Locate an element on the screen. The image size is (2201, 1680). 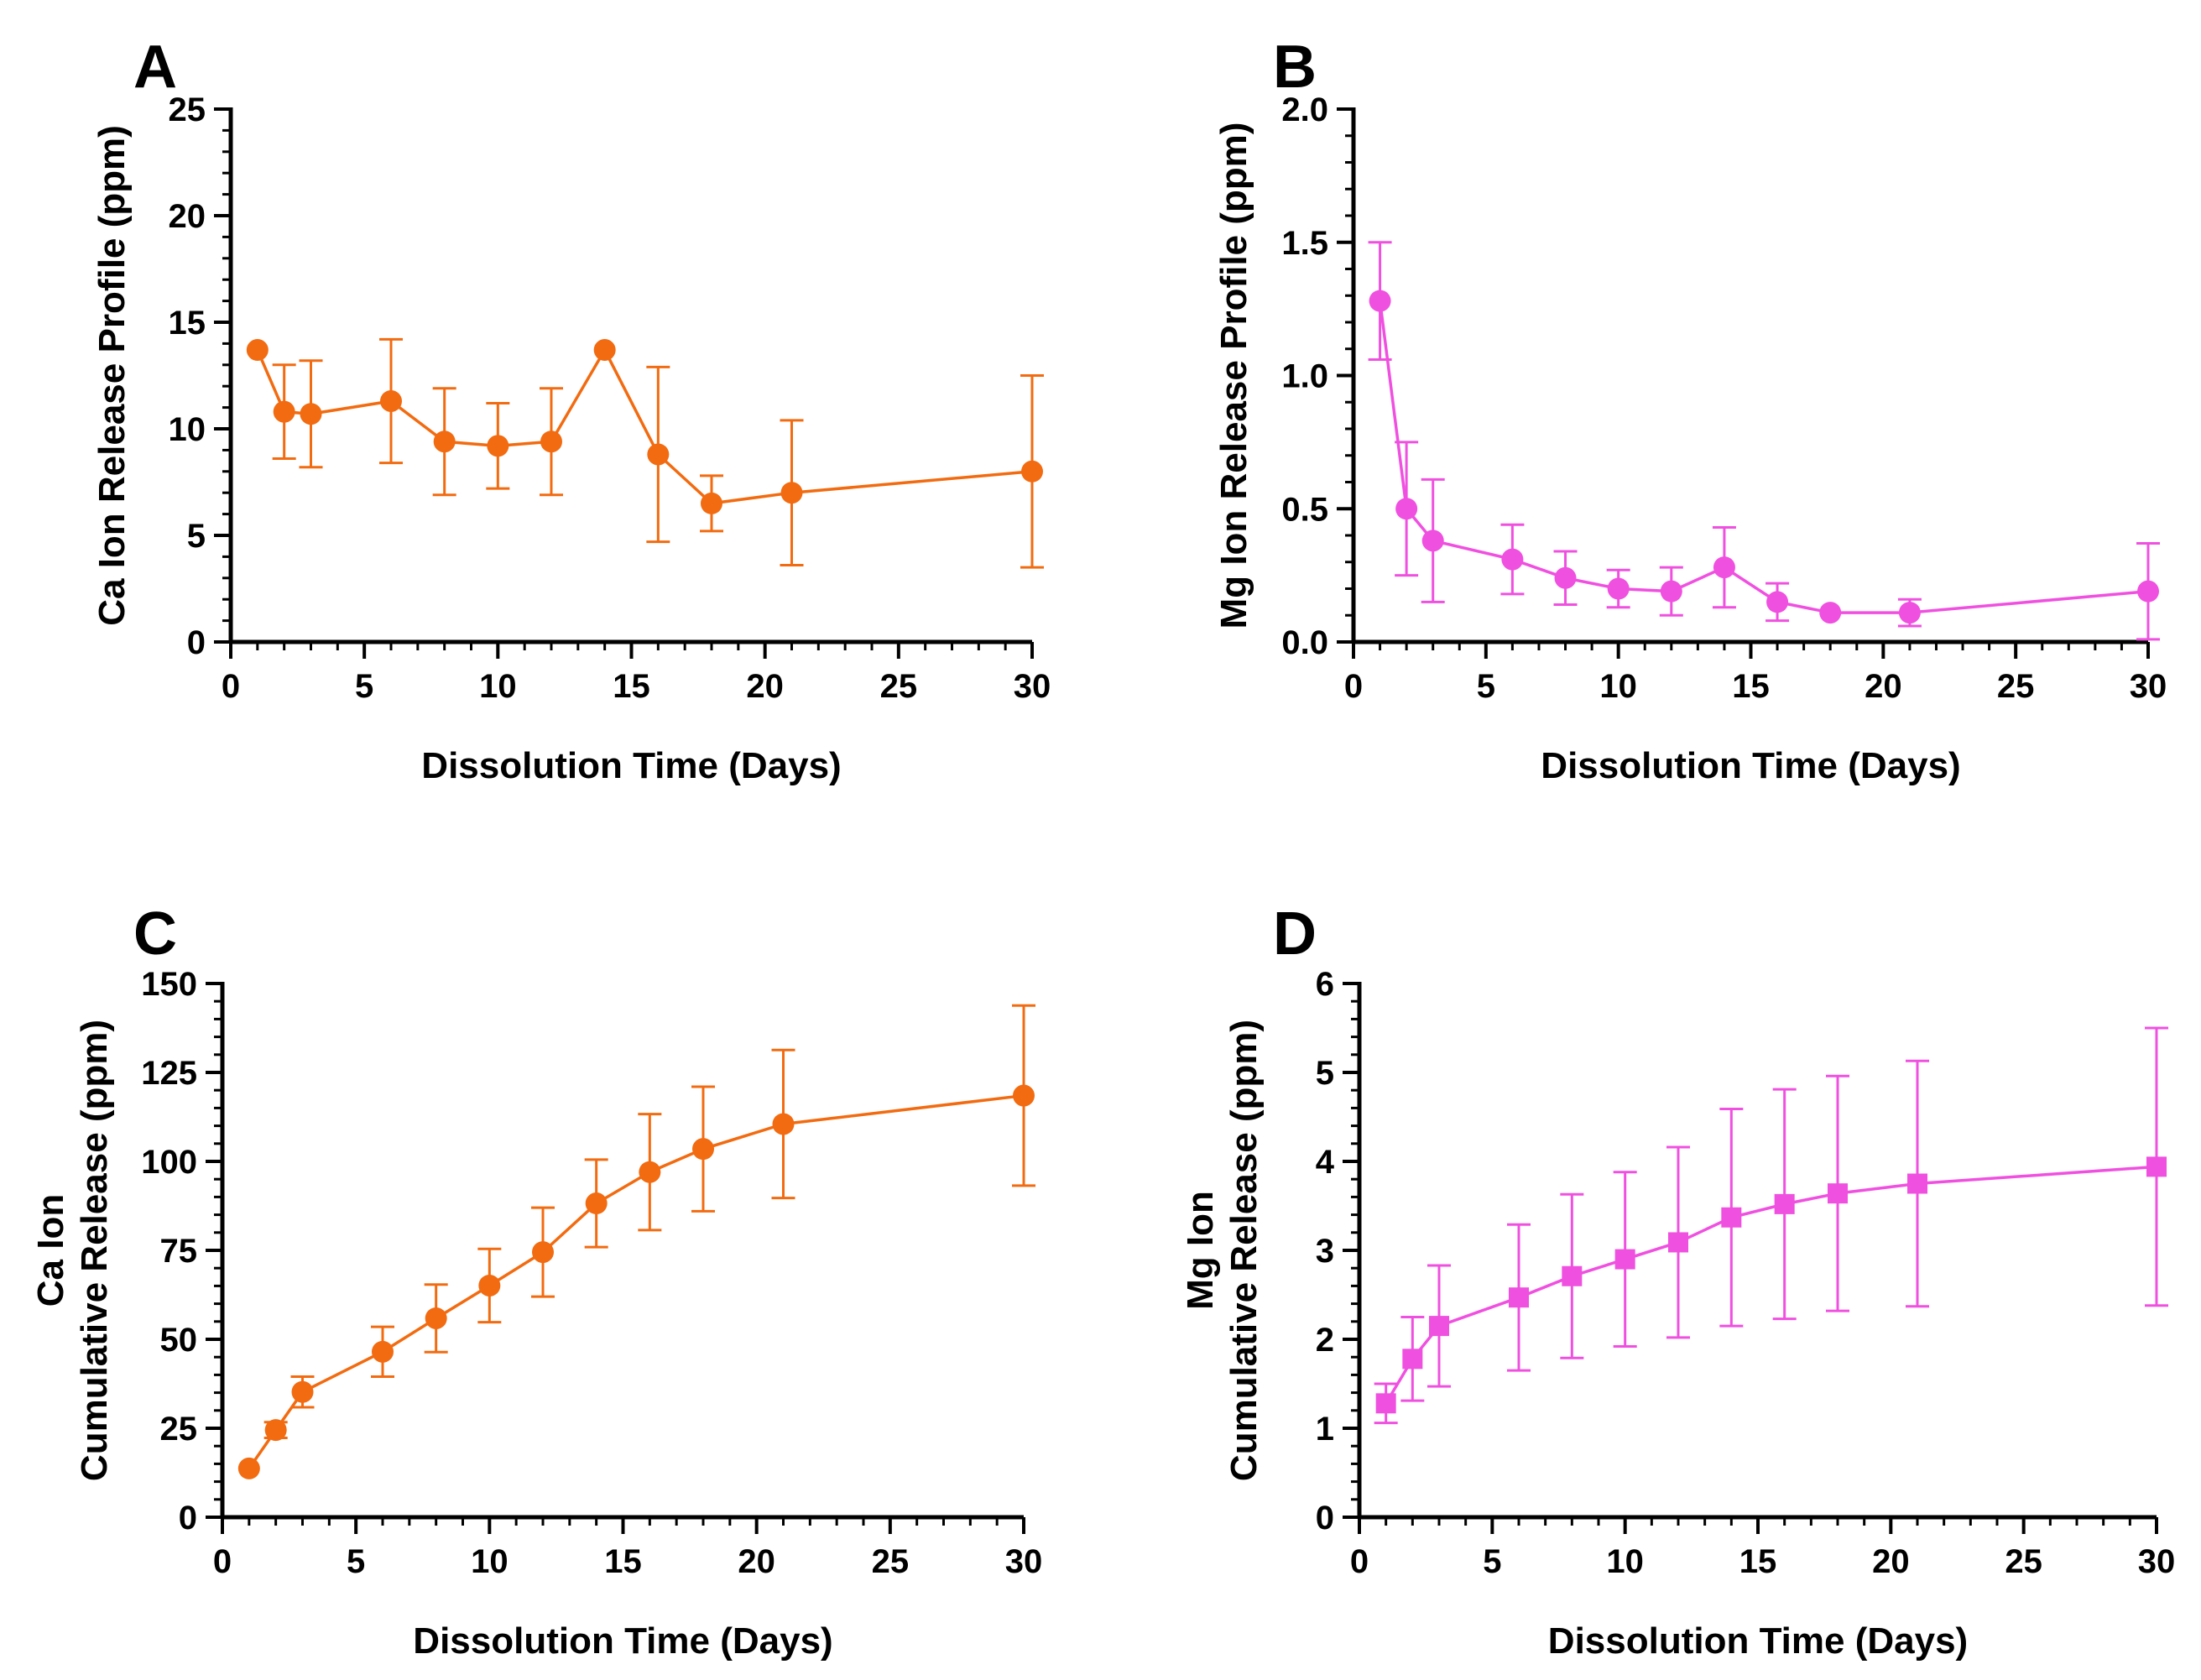
y-tick-label: 125 is located at coordinates (169, 1073).